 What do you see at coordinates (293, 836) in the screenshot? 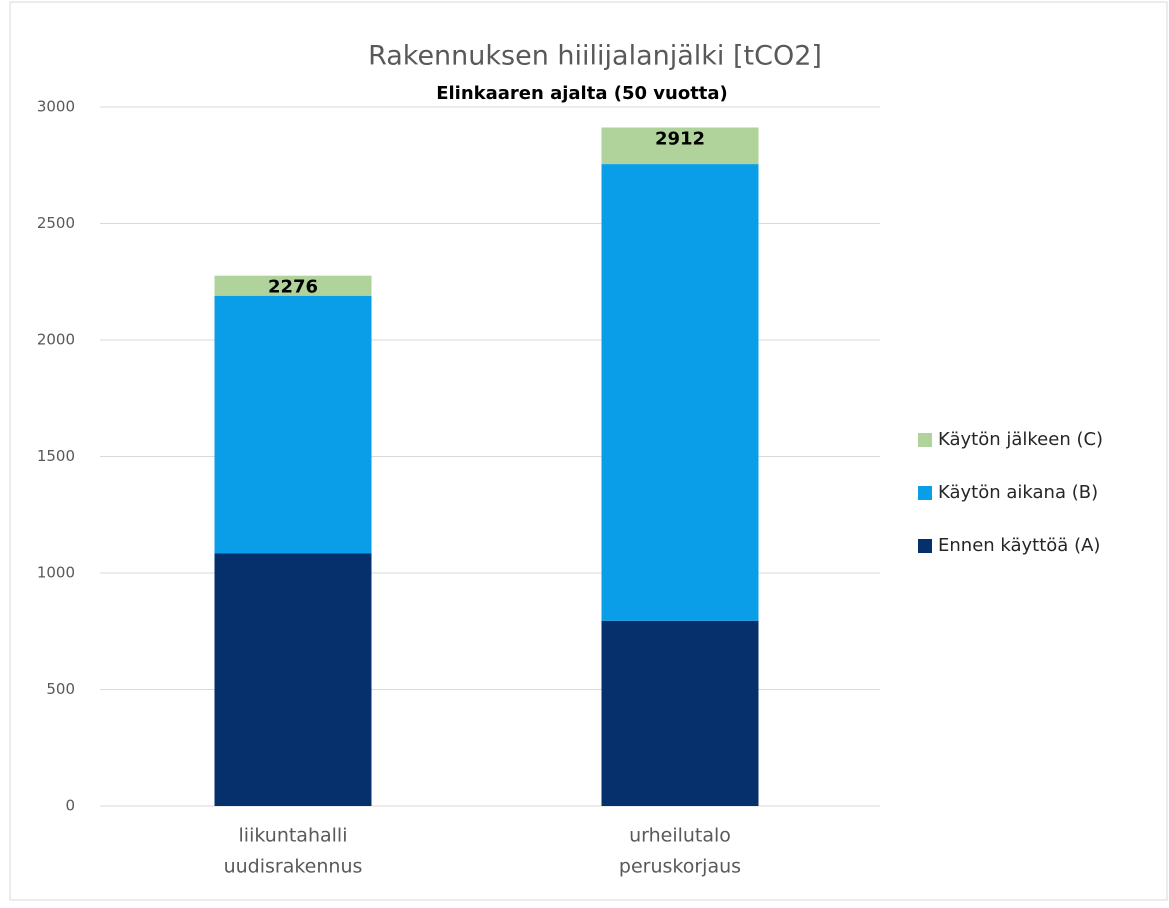
I see `x-tick-label: liikuntahalli` at bounding box center [293, 836].